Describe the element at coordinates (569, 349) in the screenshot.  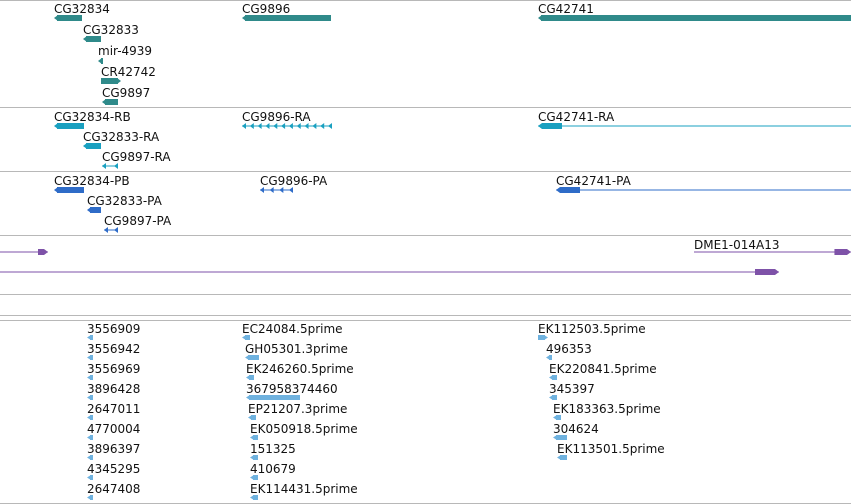
I see `est-label-496353: 496353` at that location.